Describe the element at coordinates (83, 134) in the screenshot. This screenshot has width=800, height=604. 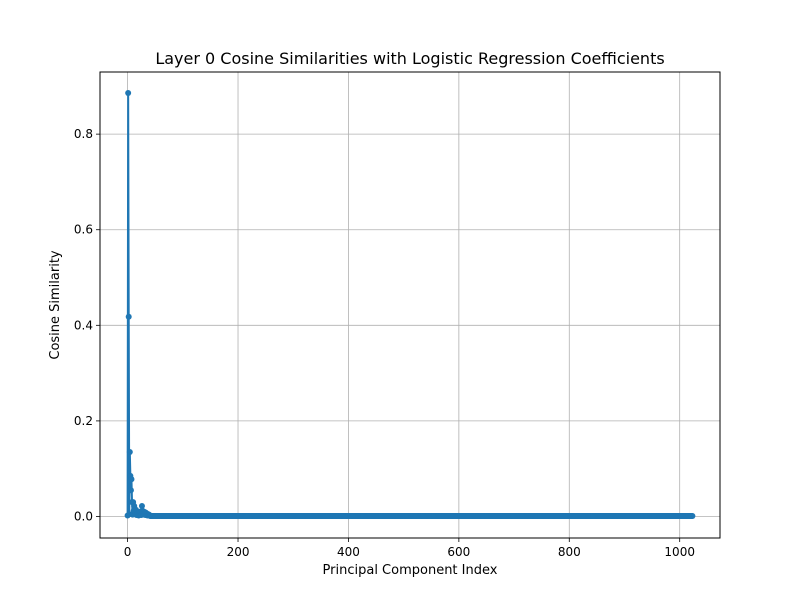
I see `y-tick-label: 0.8` at that location.